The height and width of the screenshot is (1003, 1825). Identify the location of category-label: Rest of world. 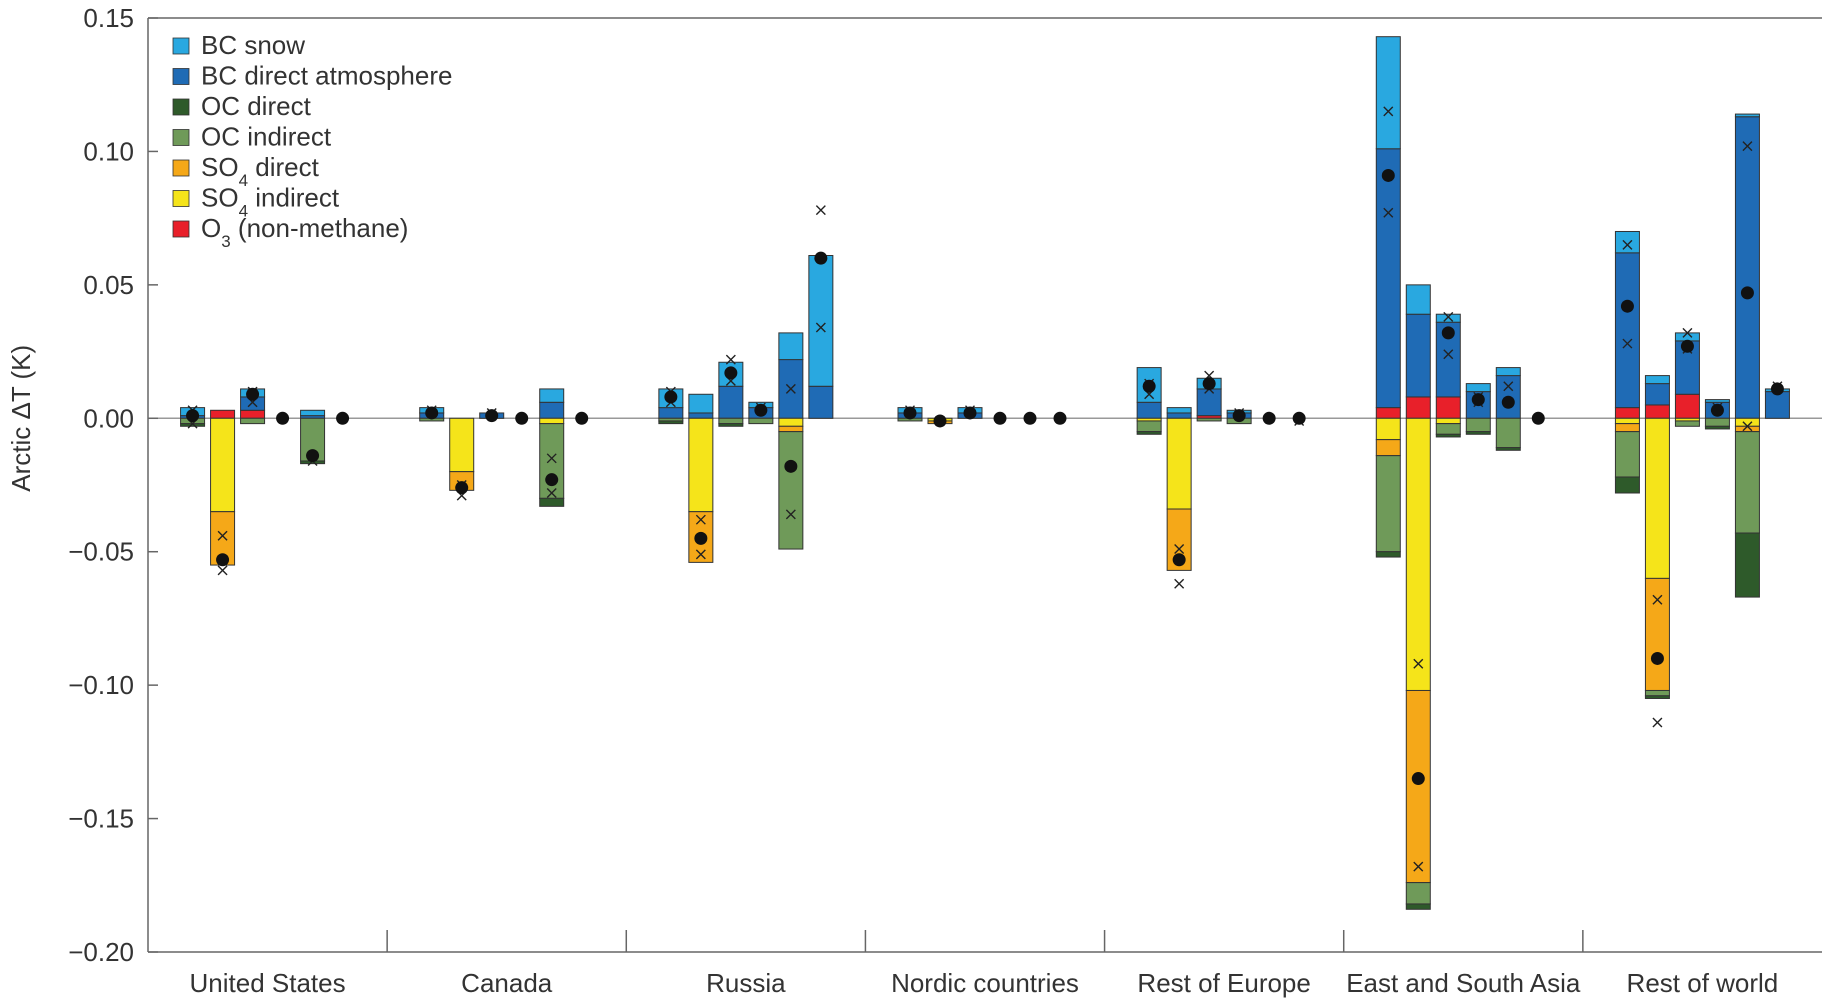
(1703, 983).